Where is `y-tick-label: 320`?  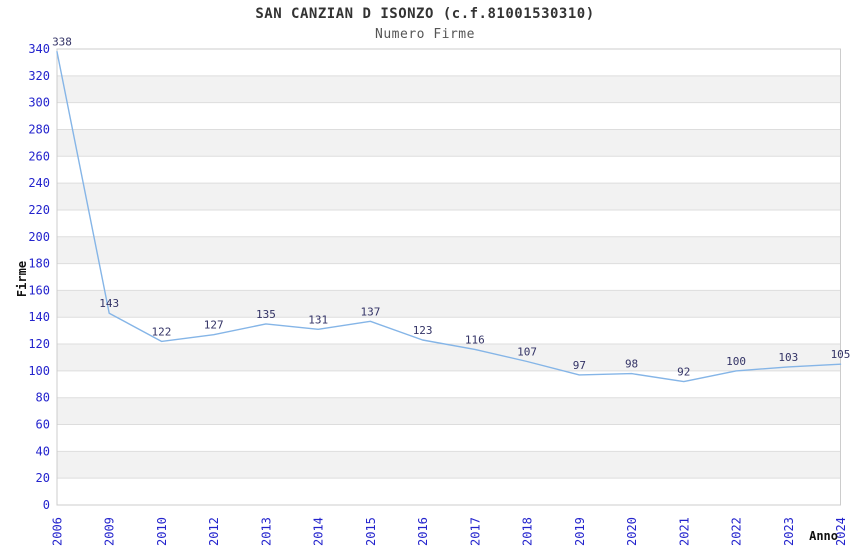
y-tick-label: 320 is located at coordinates (39, 76).